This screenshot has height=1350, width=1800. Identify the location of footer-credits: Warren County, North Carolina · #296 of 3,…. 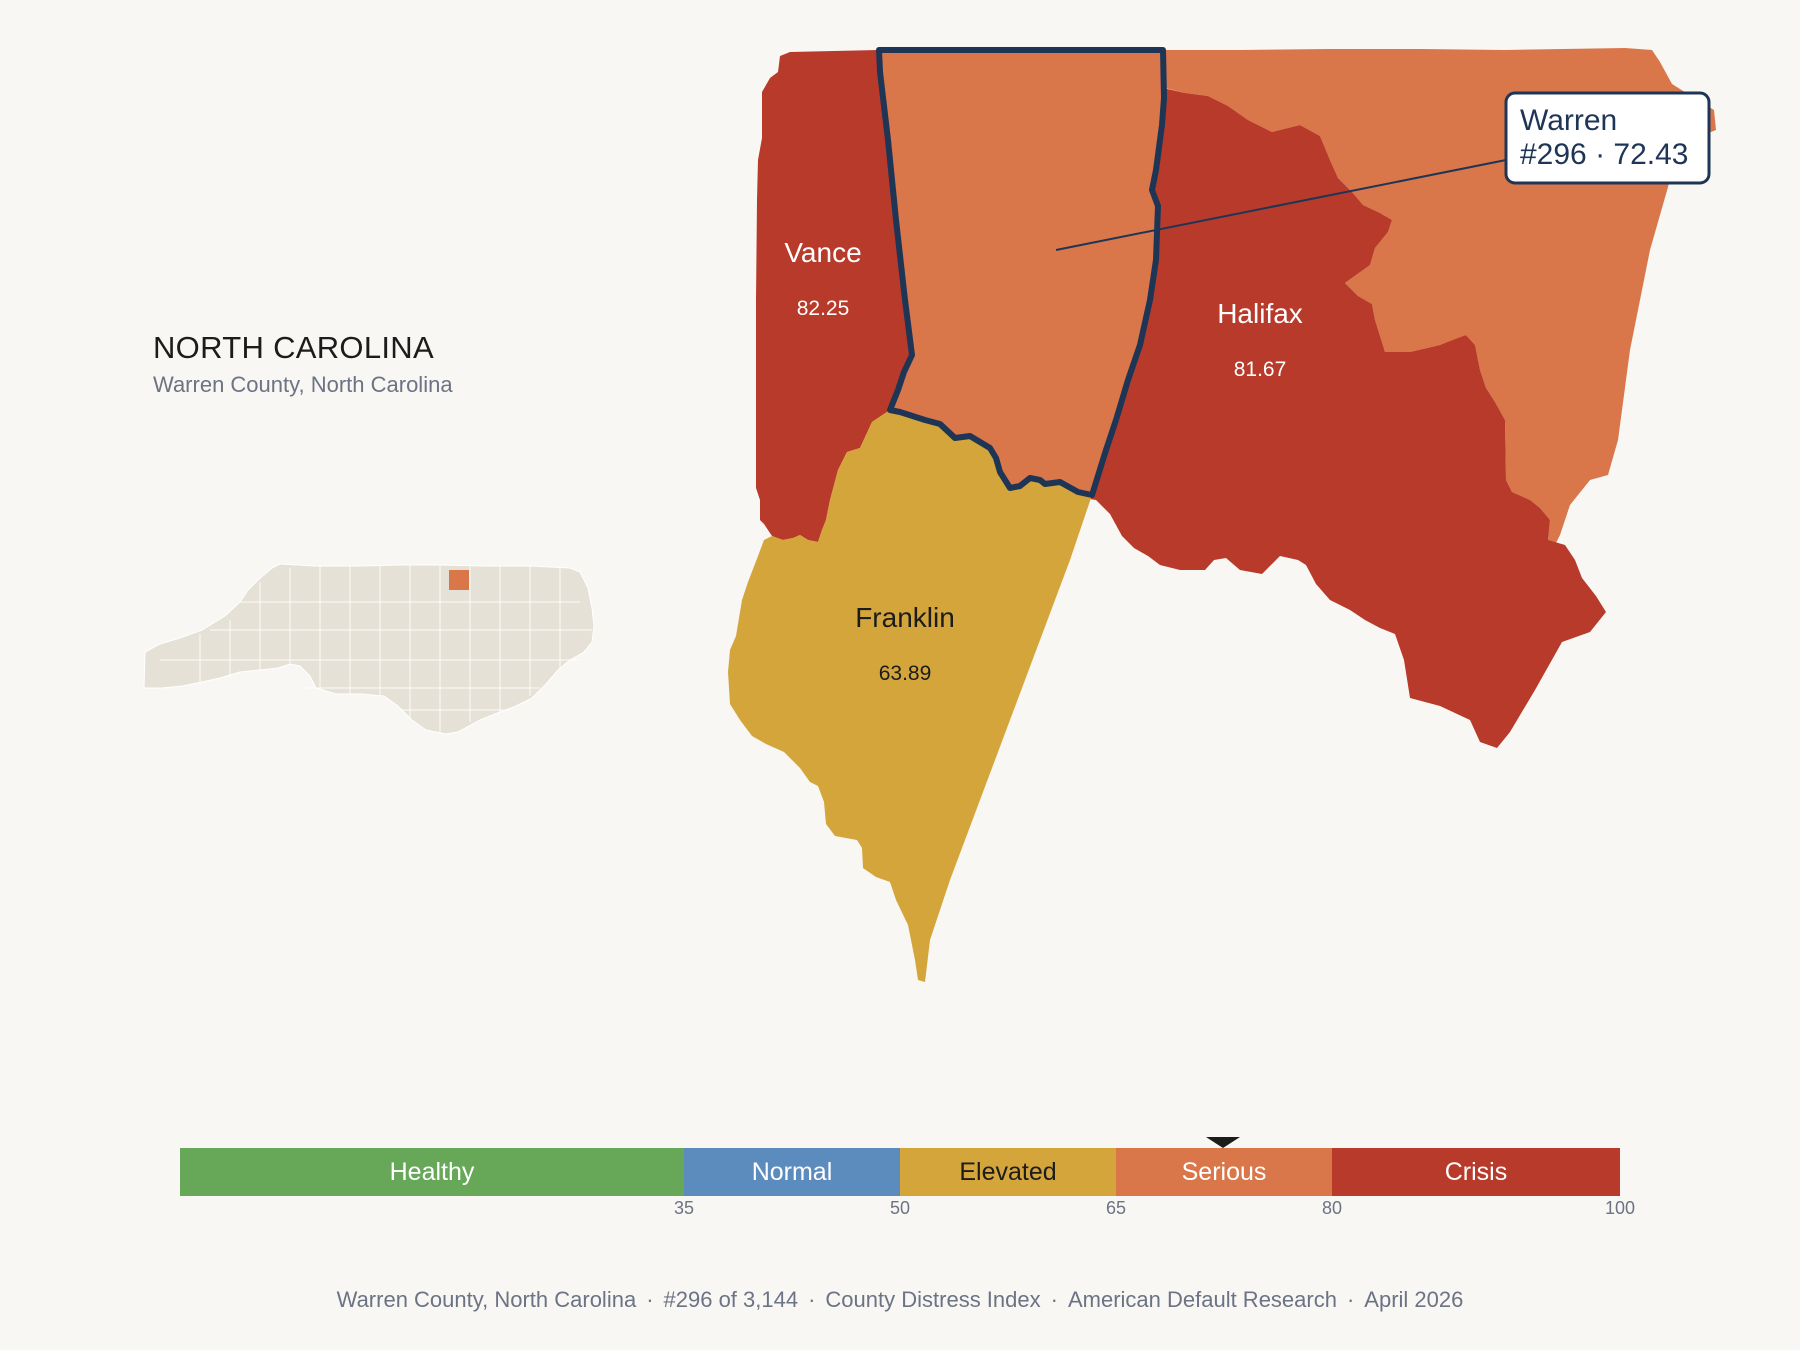
(900, 1300).